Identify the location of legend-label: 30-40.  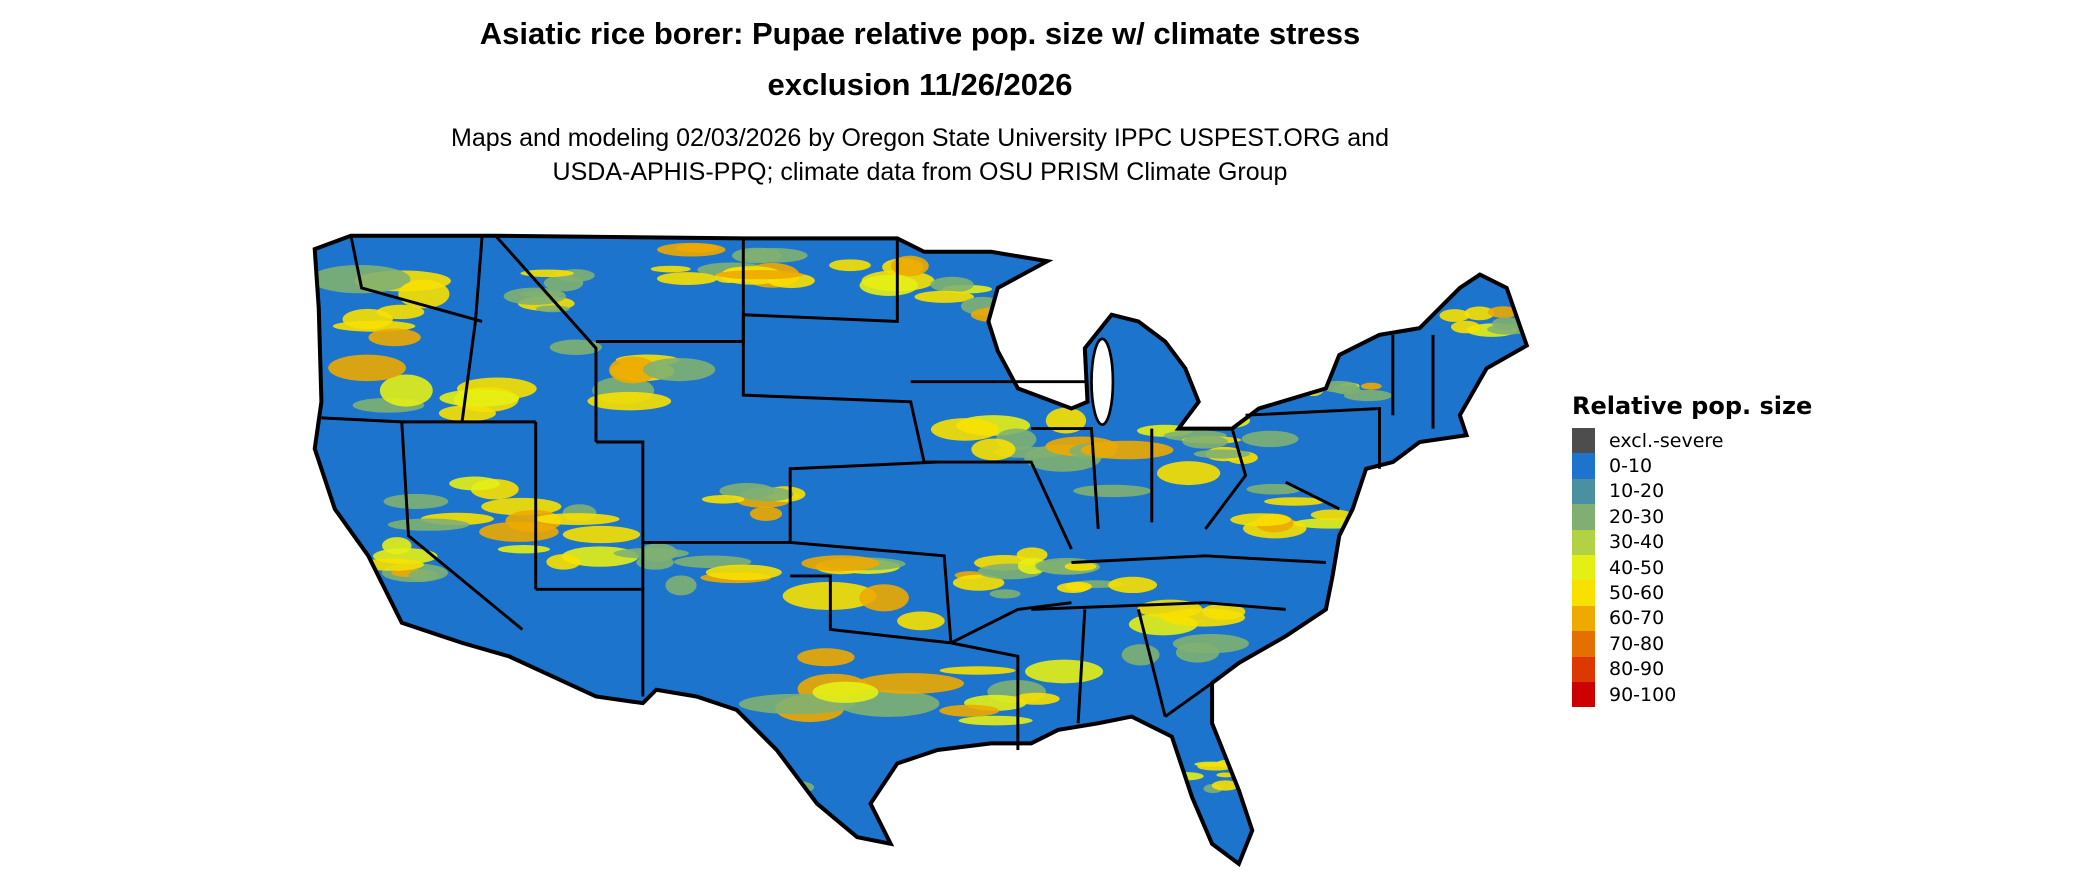
(1637, 542).